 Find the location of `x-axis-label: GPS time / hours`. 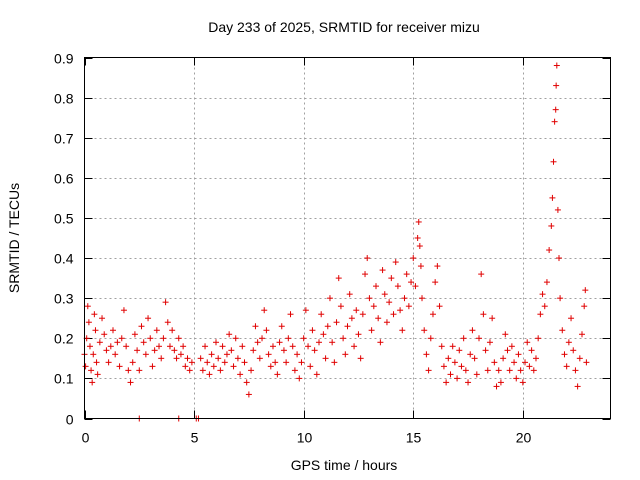

x-axis-label: GPS time / hours is located at coordinates (344, 465).